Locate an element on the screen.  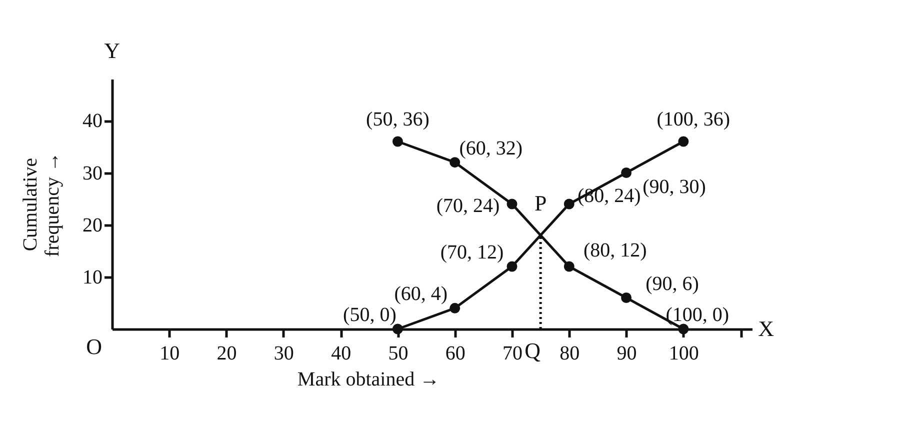
text: Y is located at coordinates (112, 50).